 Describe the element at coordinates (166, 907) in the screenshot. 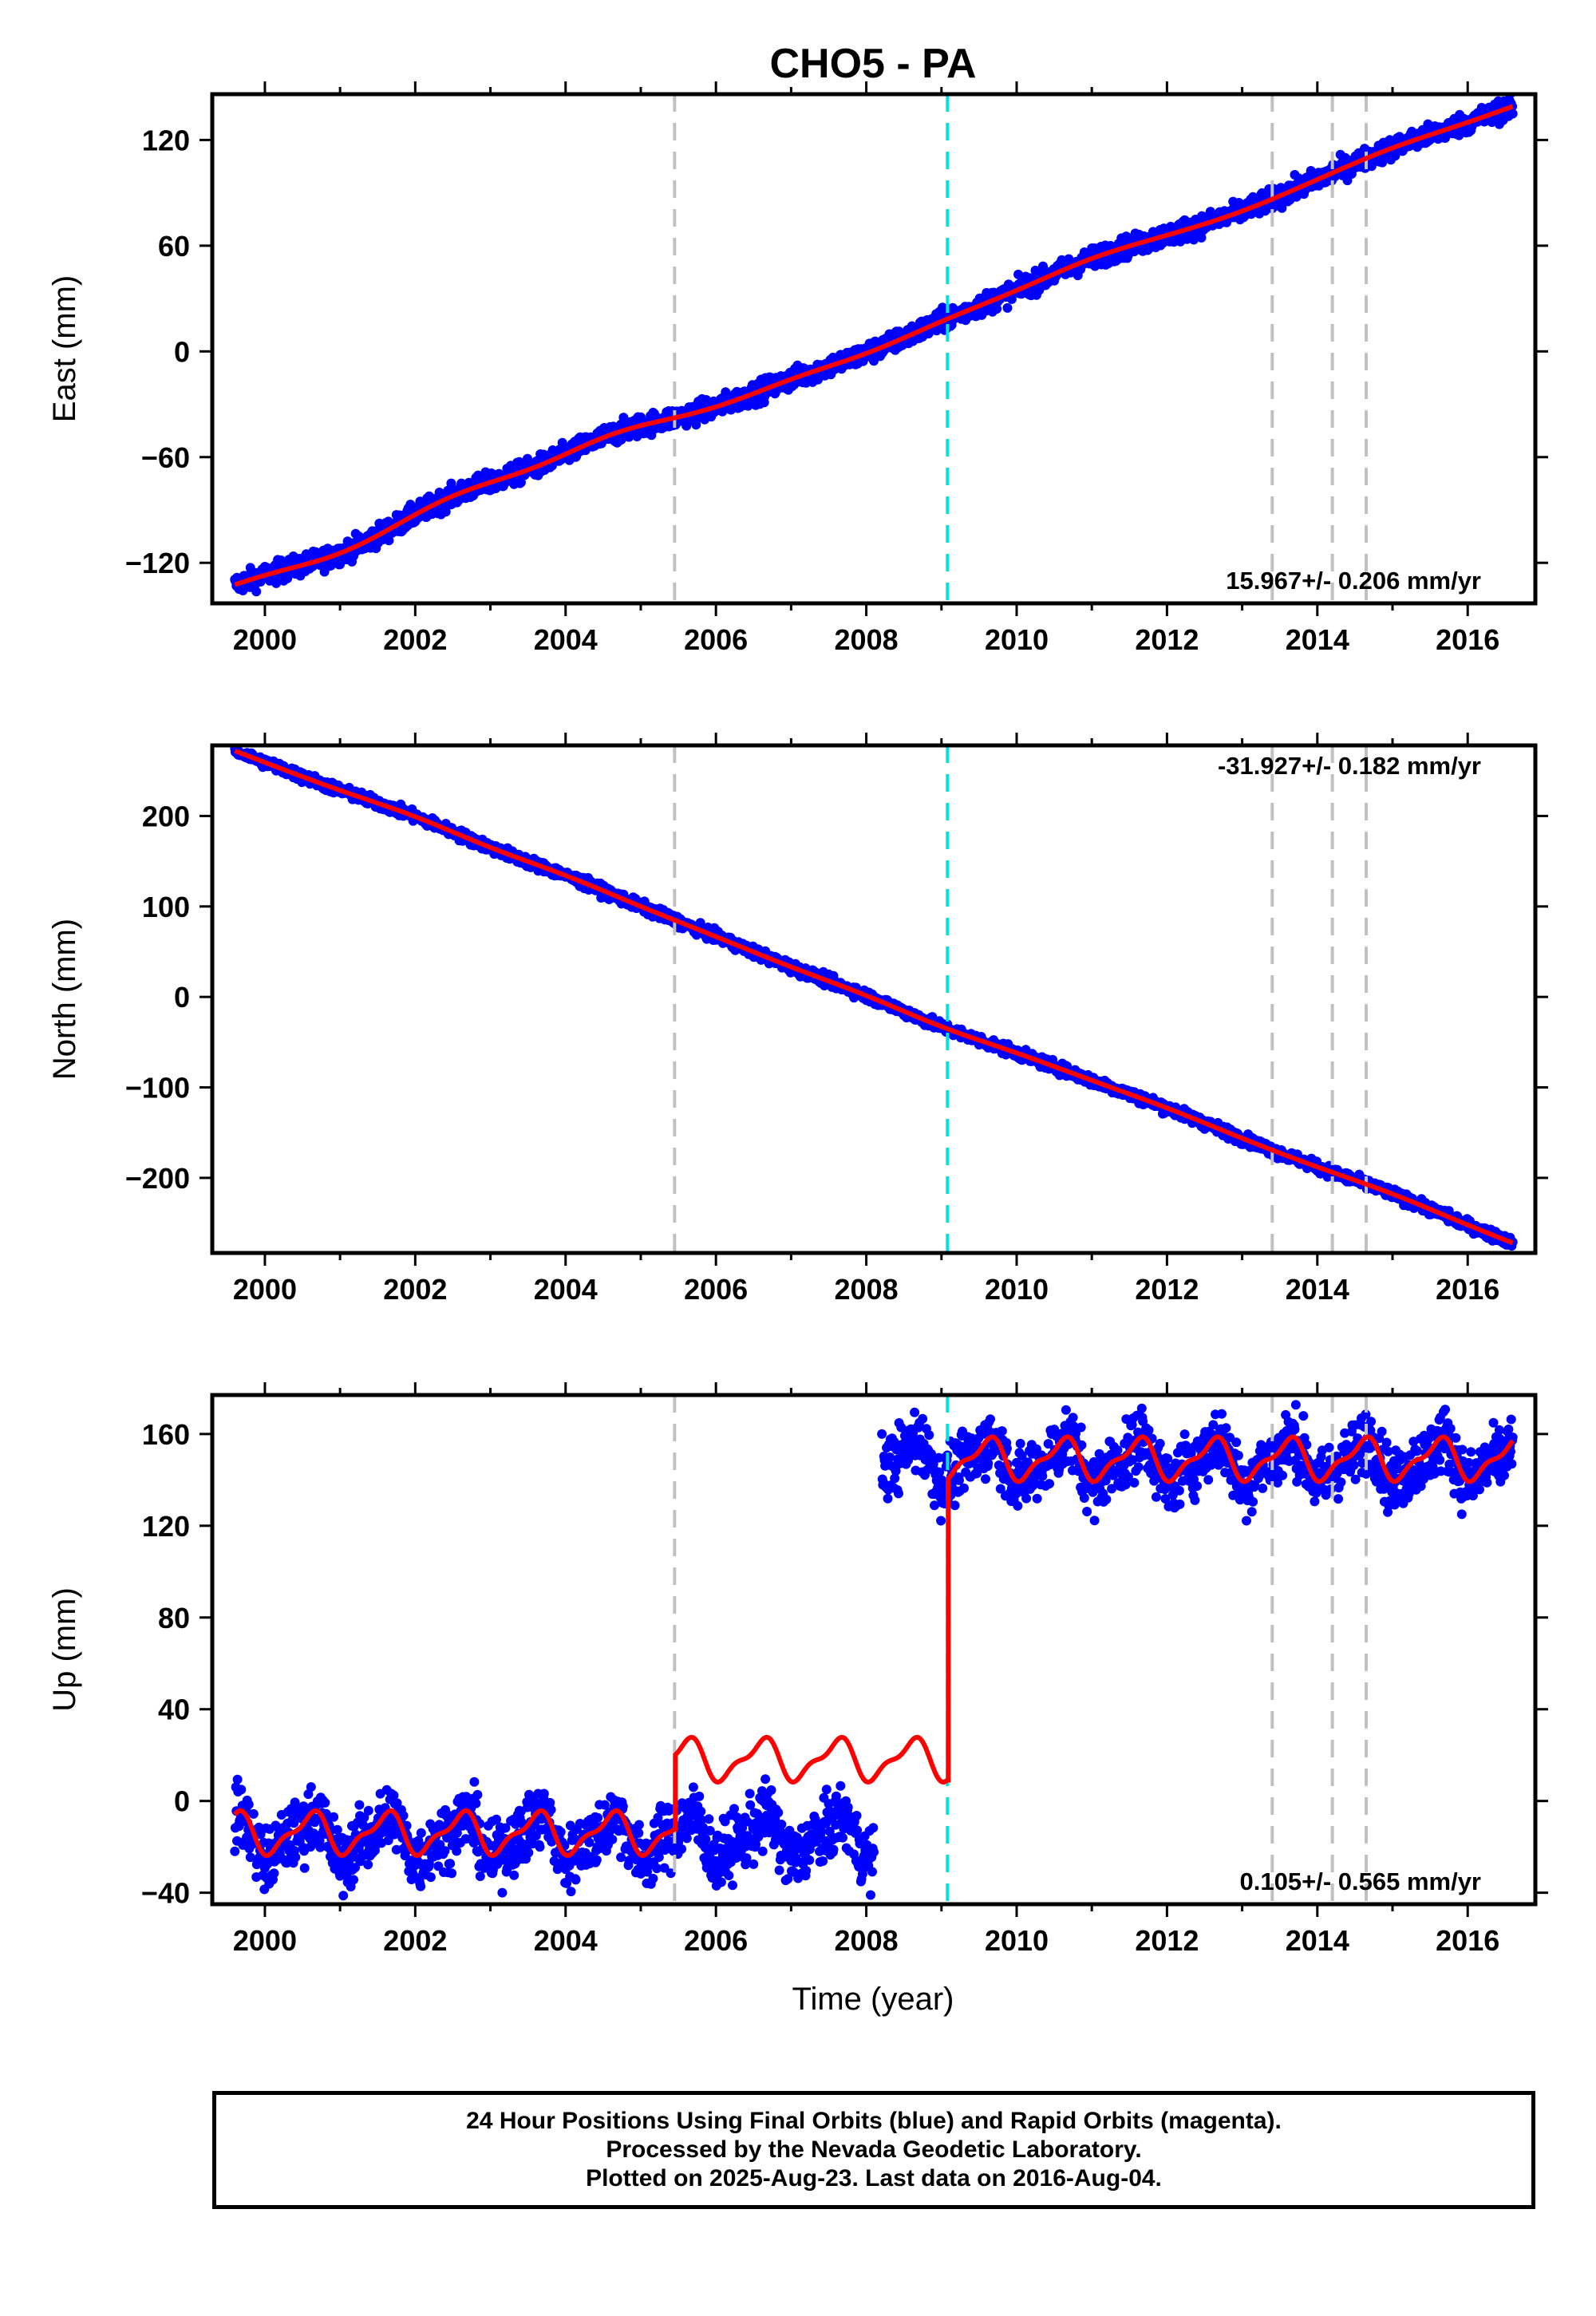

I see `y-tick-label: 100` at that location.